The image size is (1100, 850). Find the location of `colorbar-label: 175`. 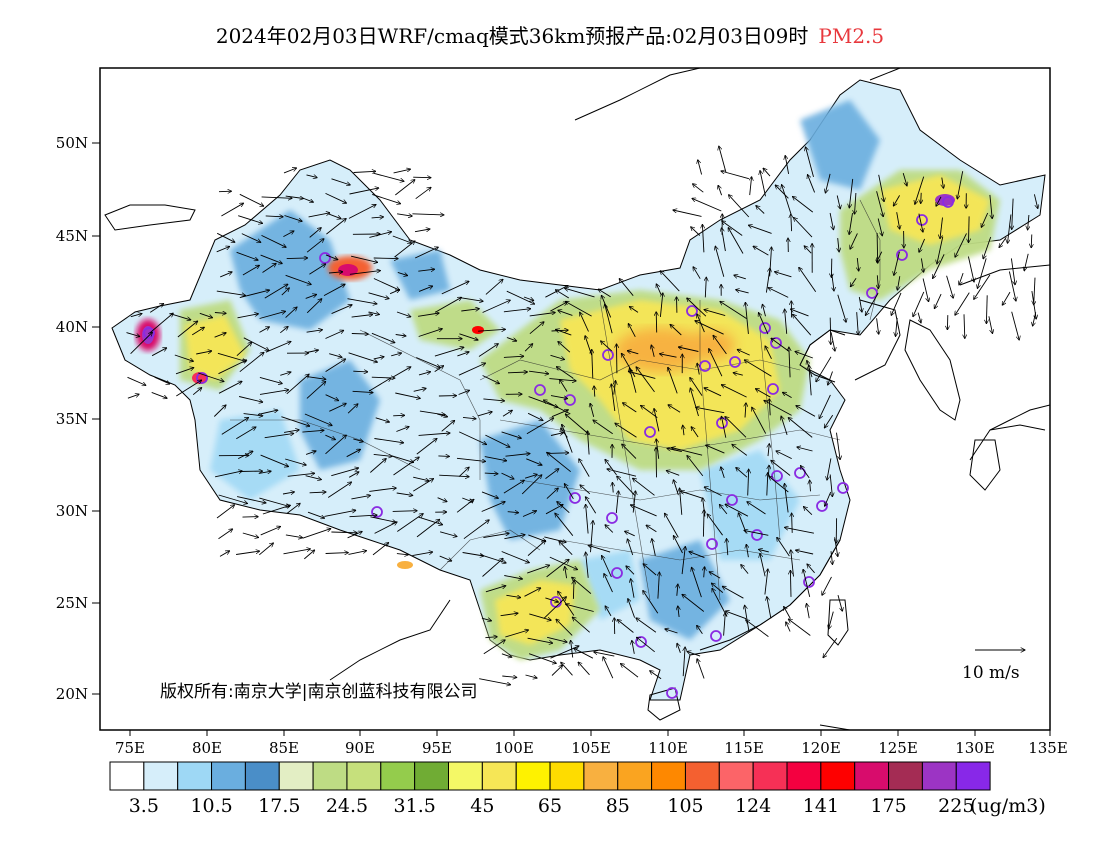

colorbar-label: 175 is located at coordinates (888, 806).